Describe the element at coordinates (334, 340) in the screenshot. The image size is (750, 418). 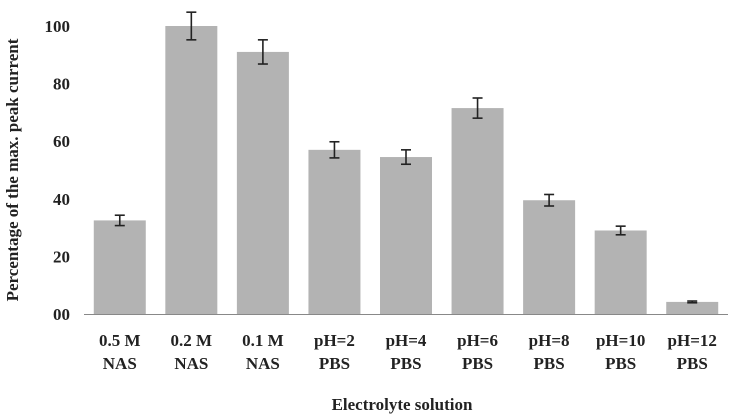
I see `x-tick-label: pH=2` at that location.